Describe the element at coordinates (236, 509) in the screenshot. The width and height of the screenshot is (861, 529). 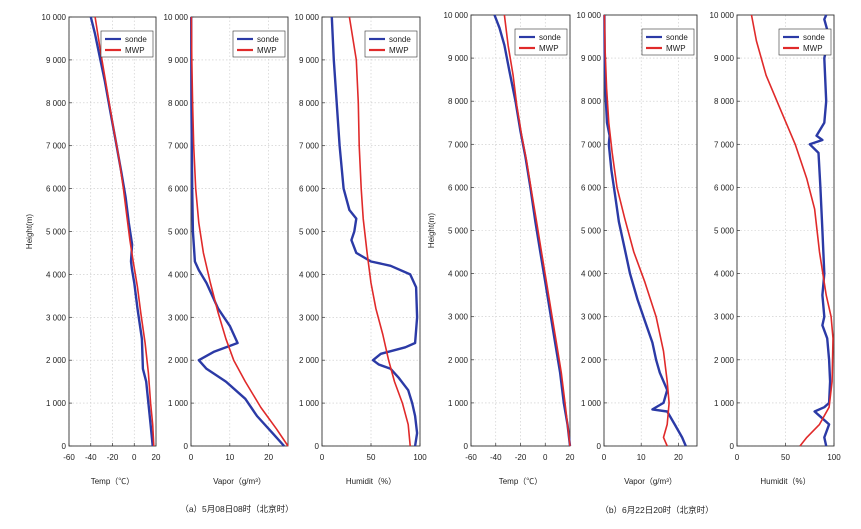
I see `caption-a: （a）5月08日08时（北京时）` at that location.